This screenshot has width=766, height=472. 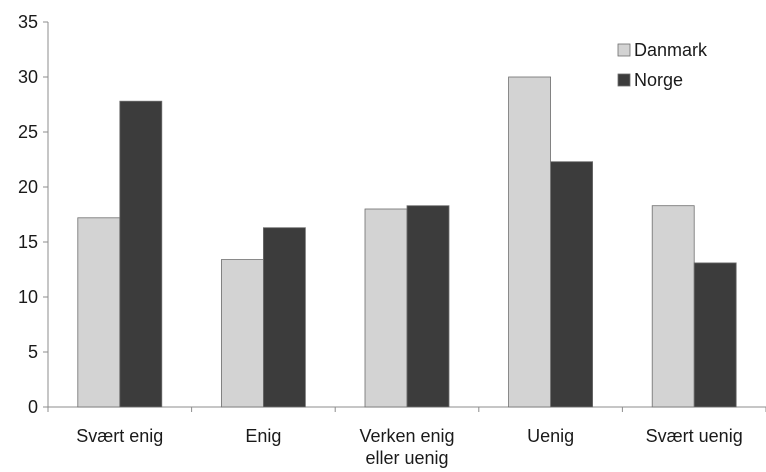 I want to click on legend-label-danmark: Danmark, so click(x=671, y=50).